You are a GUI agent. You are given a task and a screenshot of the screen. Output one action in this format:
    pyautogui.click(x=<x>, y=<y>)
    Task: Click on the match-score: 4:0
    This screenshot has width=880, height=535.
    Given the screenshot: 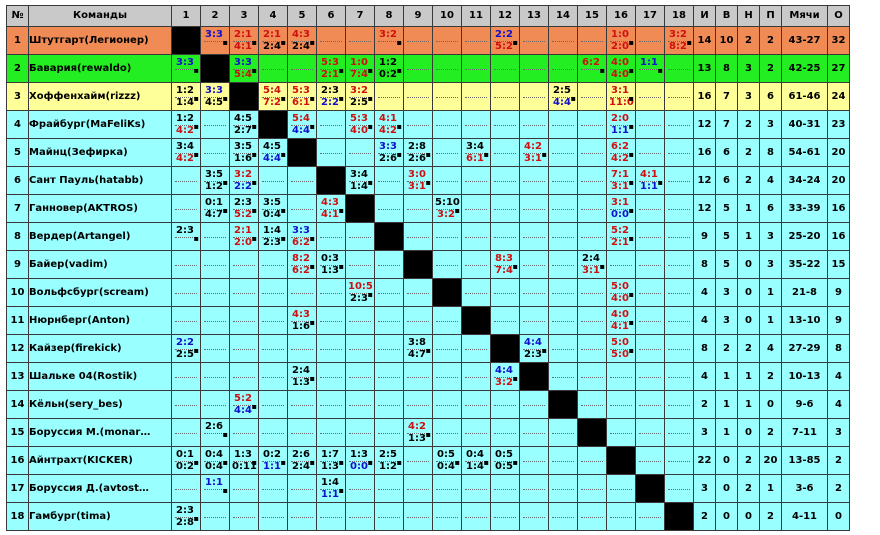 What is the action you would take?
    pyautogui.click(x=620, y=74)
    